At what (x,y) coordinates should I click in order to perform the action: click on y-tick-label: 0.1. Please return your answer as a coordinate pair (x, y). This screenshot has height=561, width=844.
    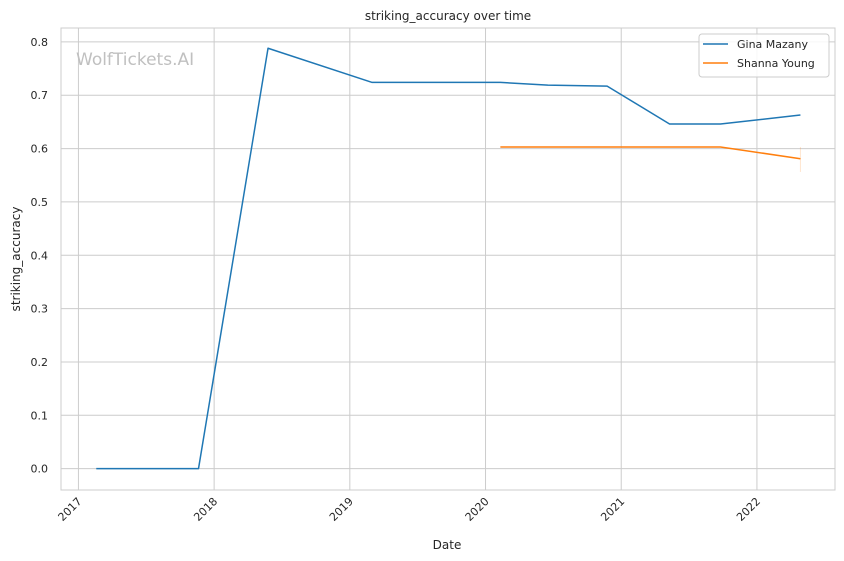
    Looking at the image, I should click on (40, 415).